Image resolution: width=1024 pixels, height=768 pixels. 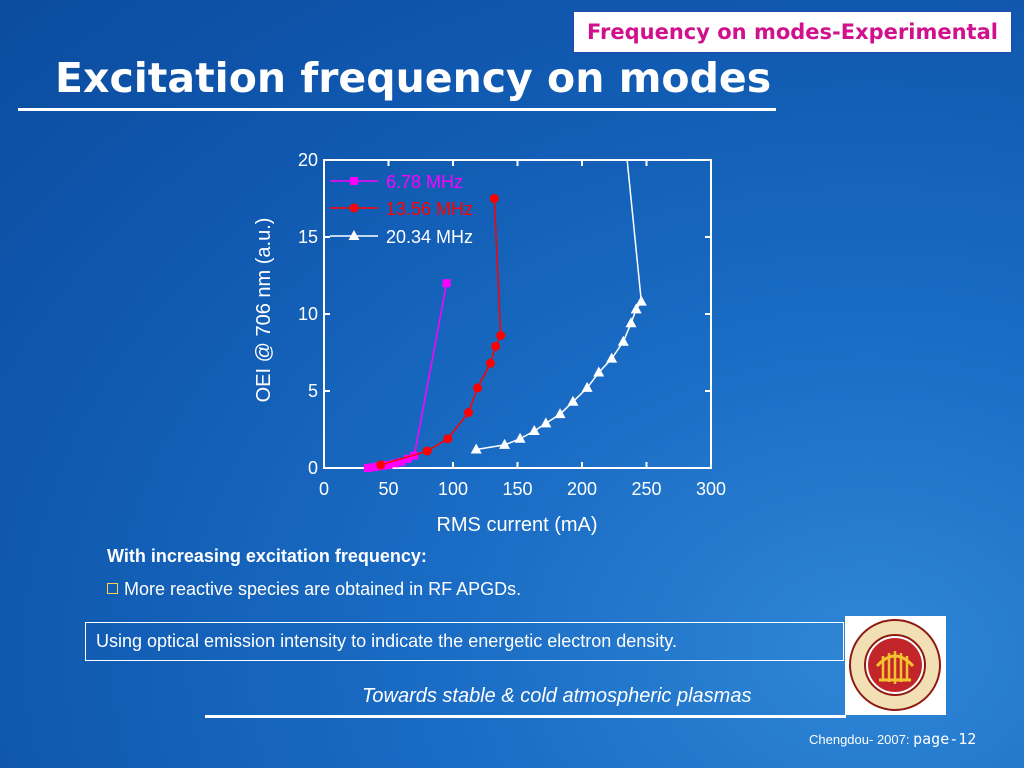 What do you see at coordinates (429, 209) in the screenshot?
I see `legend-label: 13.56 MHz` at bounding box center [429, 209].